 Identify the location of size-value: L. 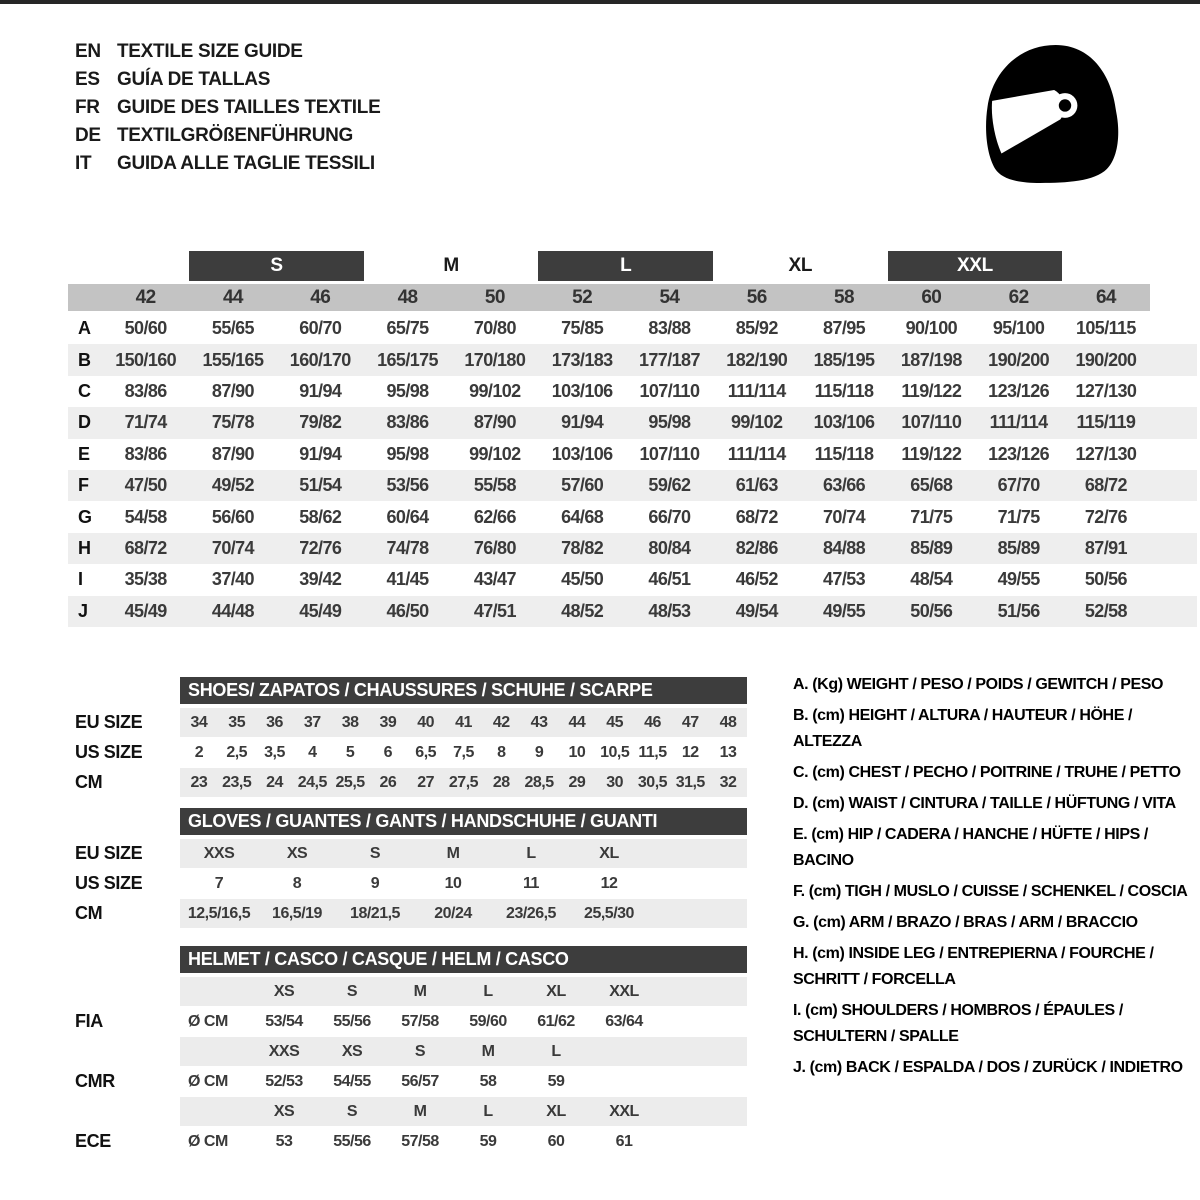
(531, 853).